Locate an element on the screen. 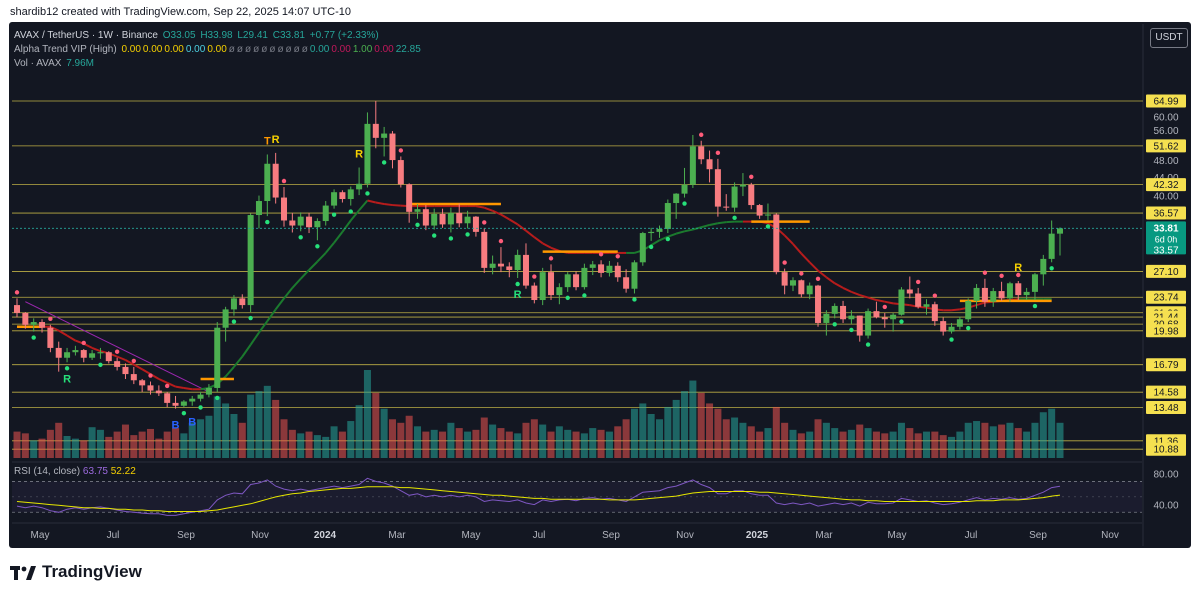  indicator-name: Alpha Trend VIP (High) is located at coordinates (65, 49).